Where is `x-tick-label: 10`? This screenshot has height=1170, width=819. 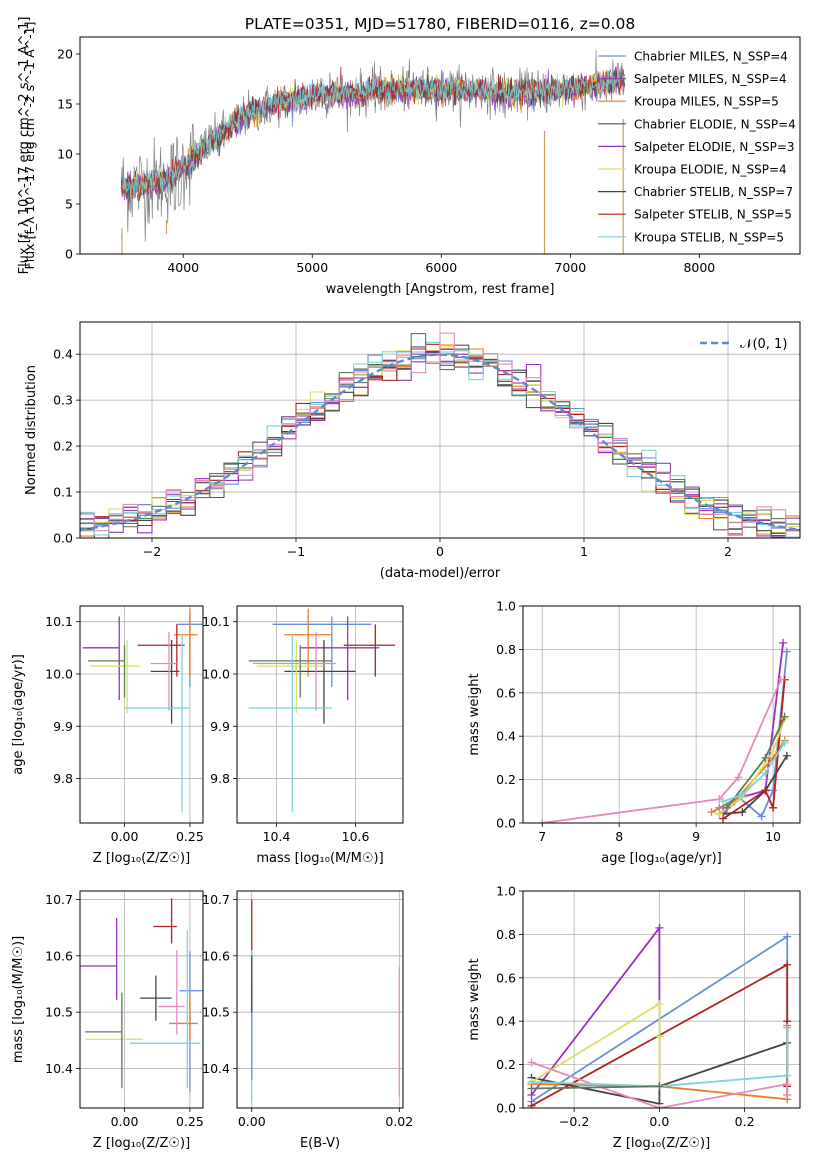
x-tick-label: 10 is located at coordinates (773, 836).